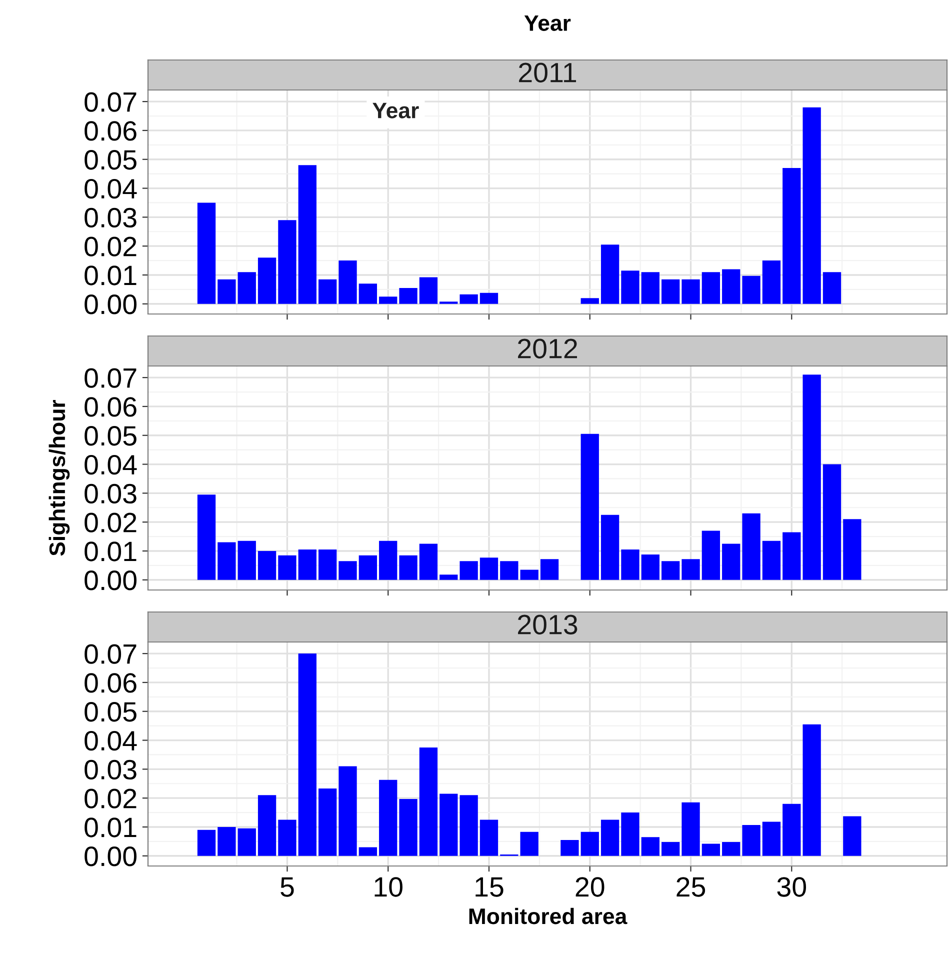 The width and height of the screenshot is (949, 954). I want to click on x-tick-label: 25, so click(691, 887).